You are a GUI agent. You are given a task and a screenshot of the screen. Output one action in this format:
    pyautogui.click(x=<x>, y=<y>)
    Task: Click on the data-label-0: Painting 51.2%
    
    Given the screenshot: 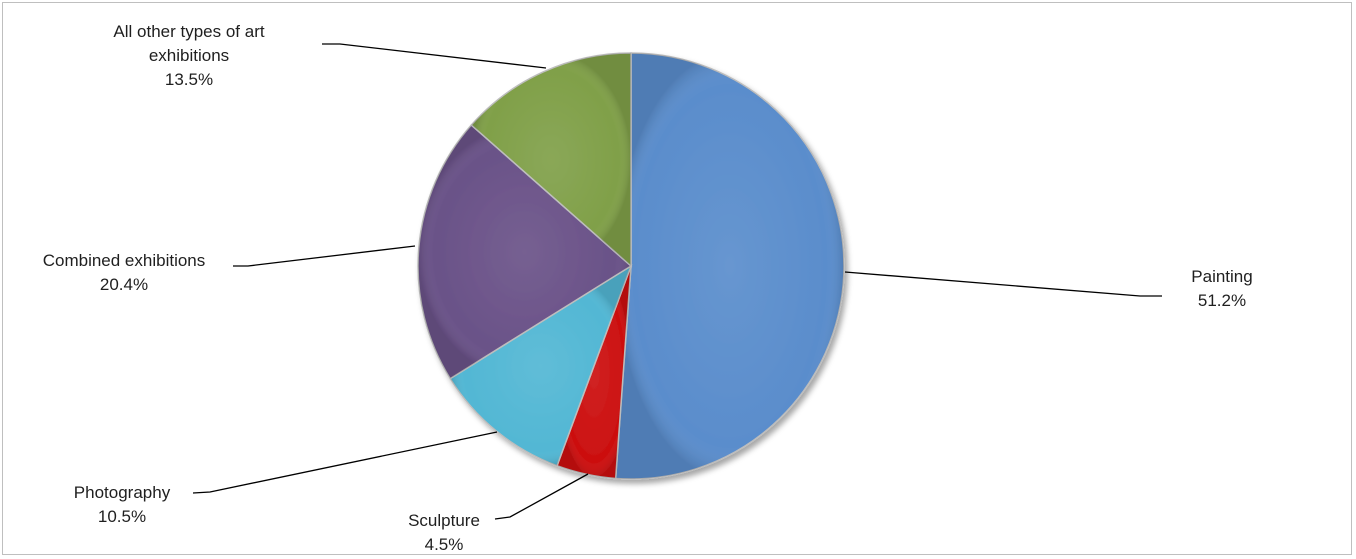 What is the action you would take?
    pyautogui.click(x=1221, y=288)
    